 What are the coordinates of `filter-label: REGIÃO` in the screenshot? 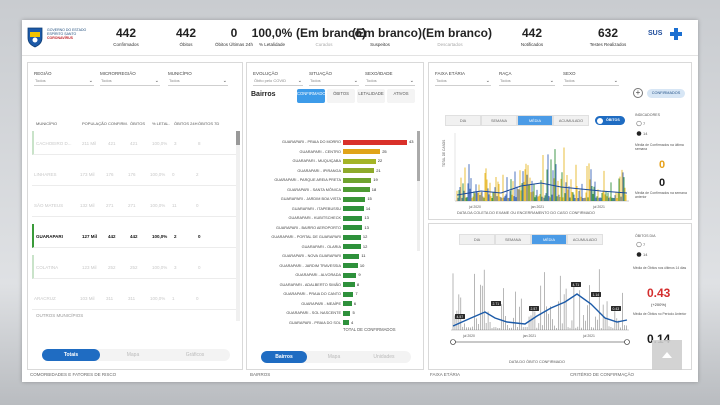 It's located at (43, 73).